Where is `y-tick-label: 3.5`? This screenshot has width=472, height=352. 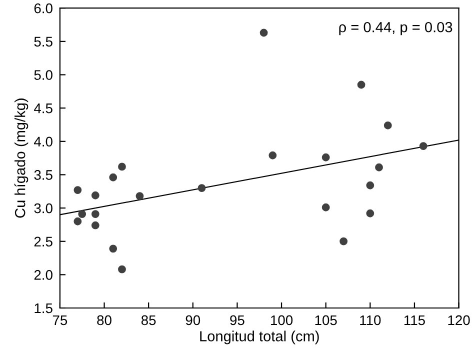 y-tick-label: 3.5 is located at coordinates (43, 175).